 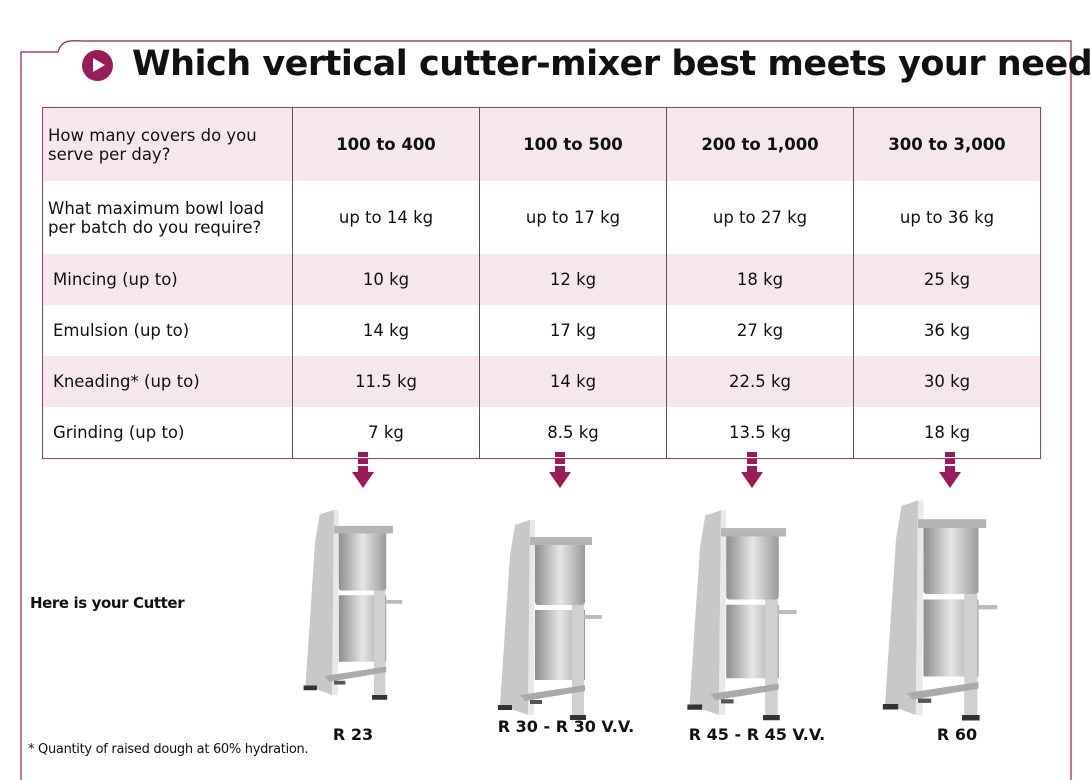 What do you see at coordinates (167, 279) in the screenshot?
I see `row-label: Mincing (up to)` at bounding box center [167, 279].